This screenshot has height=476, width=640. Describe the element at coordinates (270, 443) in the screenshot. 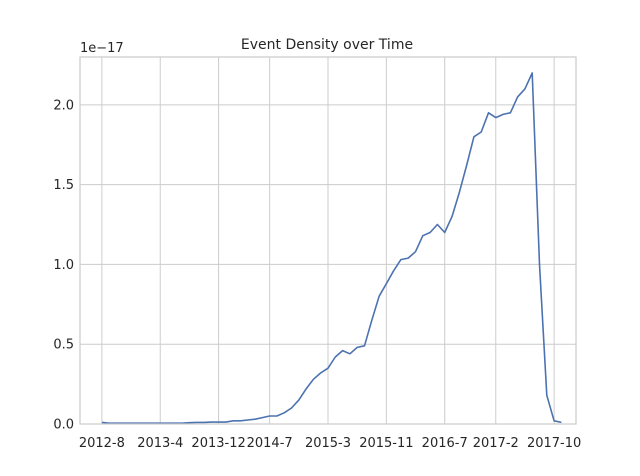

I see `x-tick-label: 2014-7` at that location.